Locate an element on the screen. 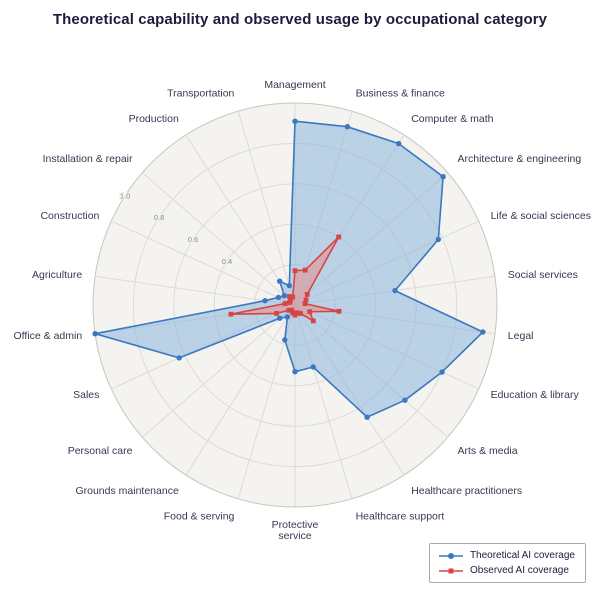 Image resolution: width=600 pixels, height=590 pixels. legend-item-observed: Observed AI coverage is located at coordinates (506, 570).